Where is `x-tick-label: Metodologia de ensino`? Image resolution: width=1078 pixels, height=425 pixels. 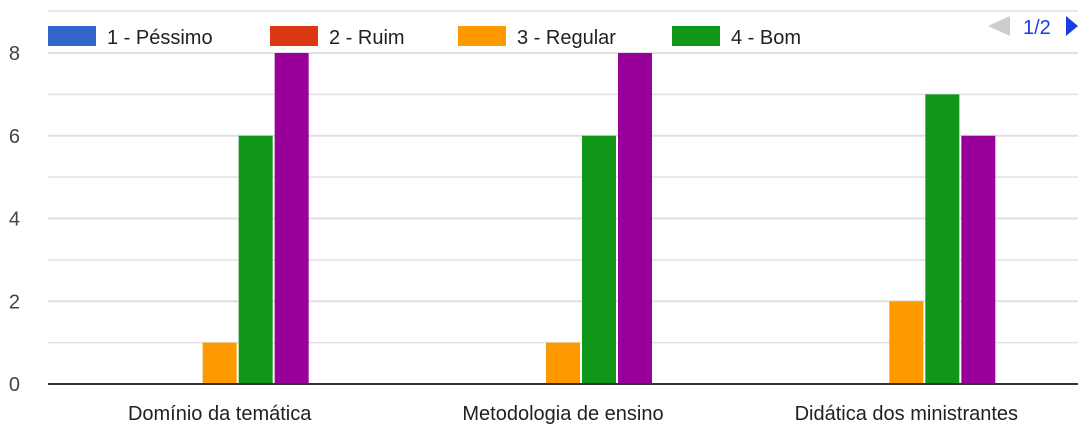
x-tick-label: Metodologia de ensino is located at coordinates (562, 414).